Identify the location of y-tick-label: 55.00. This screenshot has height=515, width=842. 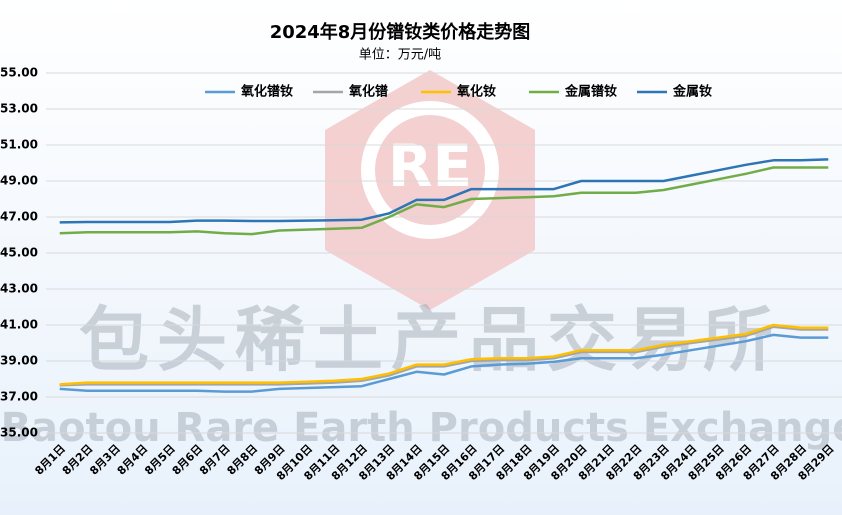
(19, 73).